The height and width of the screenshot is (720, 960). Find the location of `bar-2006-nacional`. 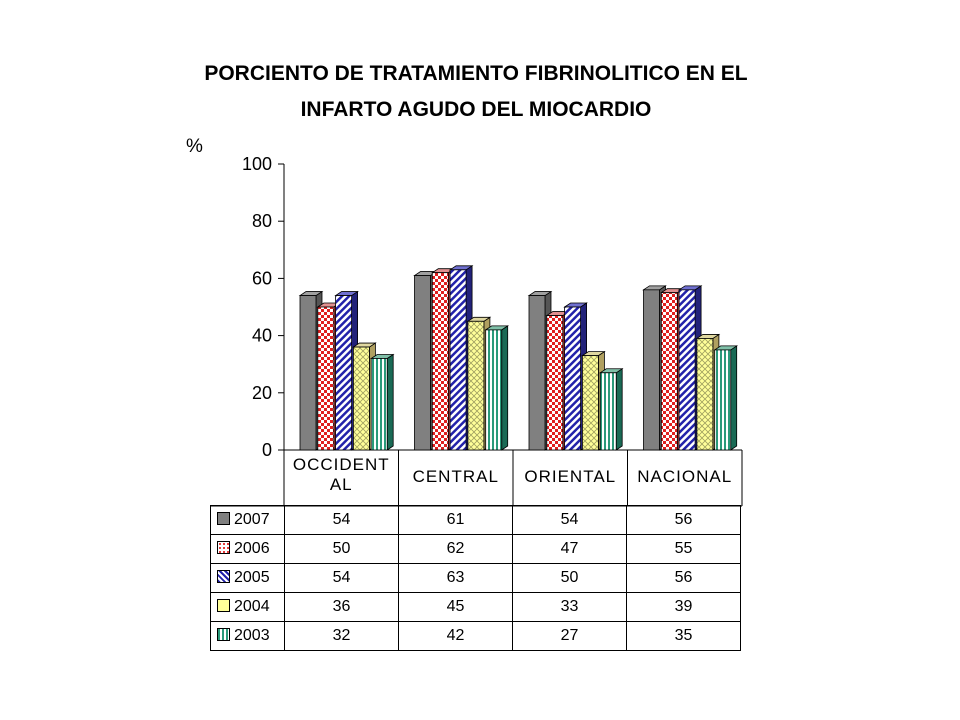

bar-2006-nacional is located at coordinates (669, 371).